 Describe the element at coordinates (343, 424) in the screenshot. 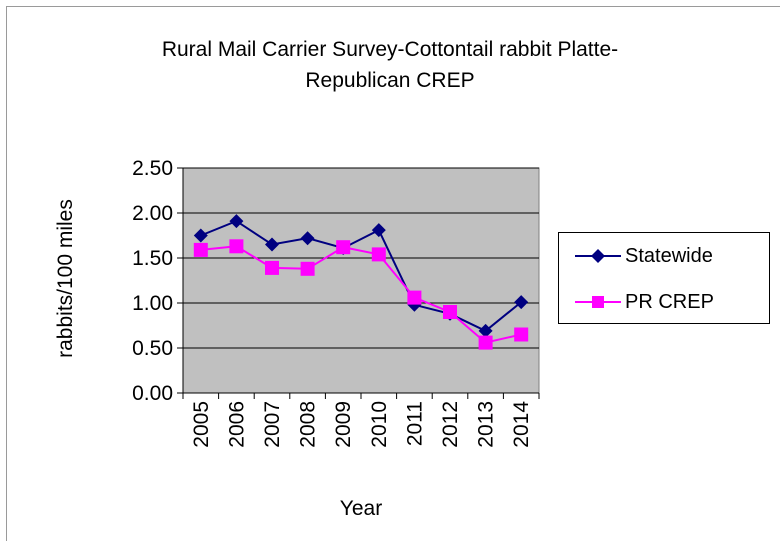

I see `x-tick-label: 2009` at that location.